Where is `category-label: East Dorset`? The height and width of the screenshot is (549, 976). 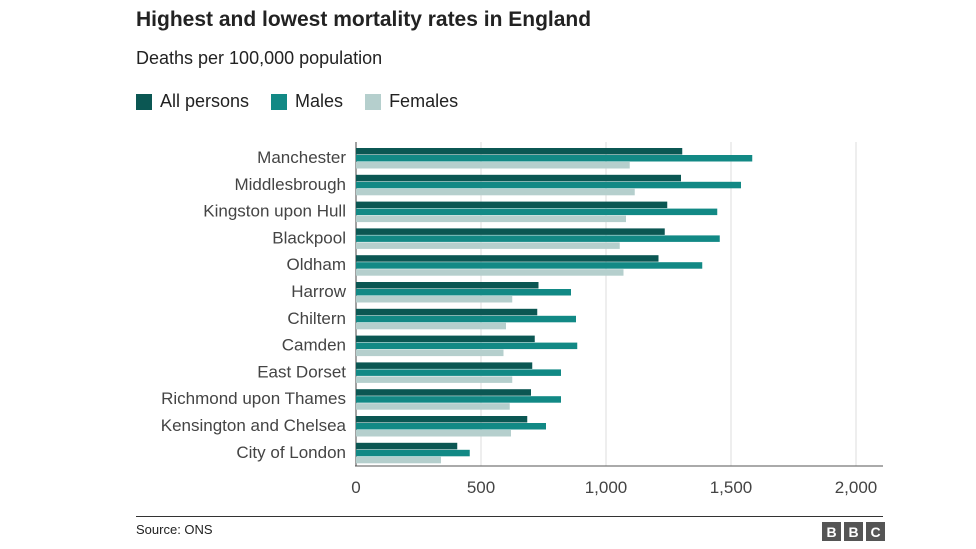
category-label: East Dorset is located at coordinates (301, 371).